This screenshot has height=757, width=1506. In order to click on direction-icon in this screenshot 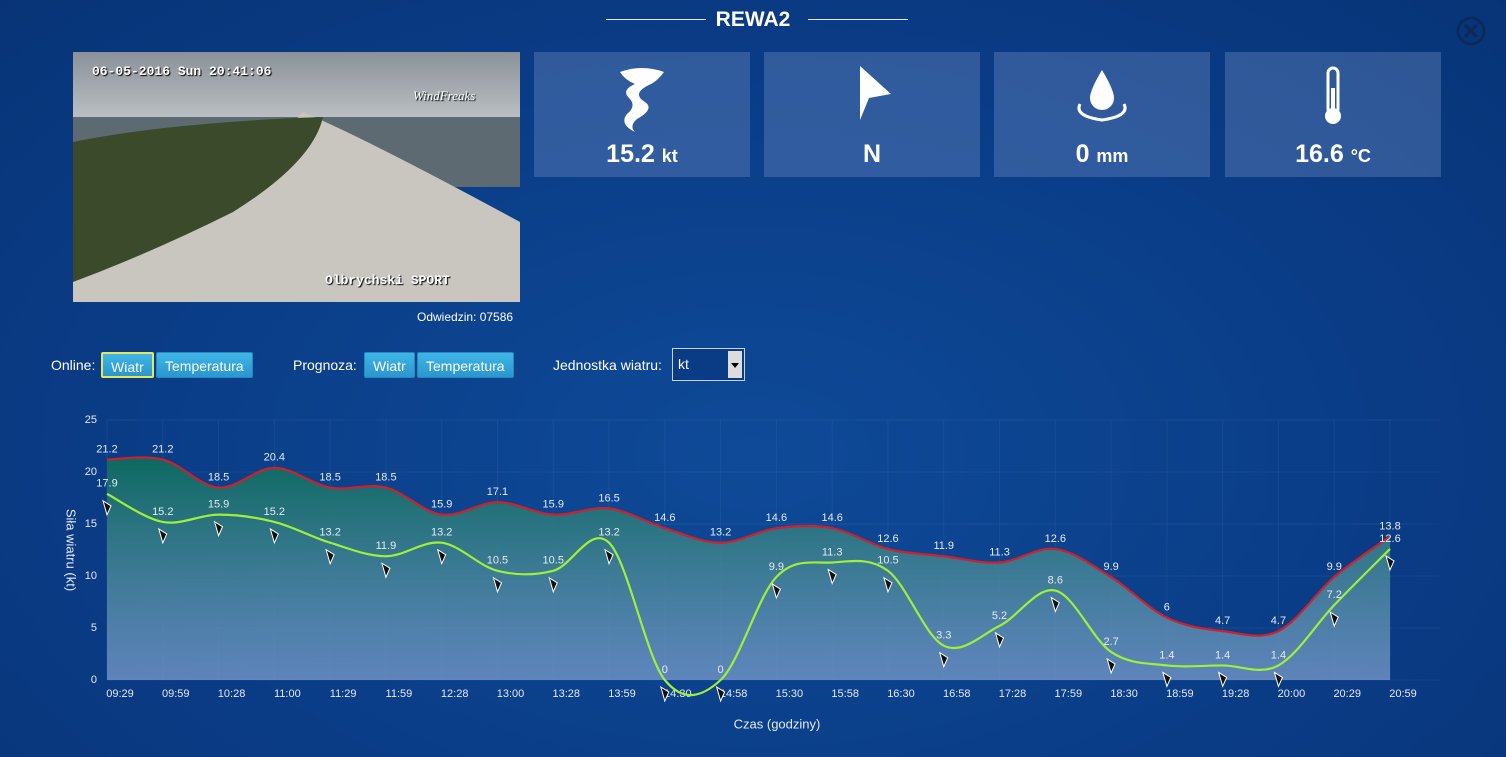, I will do `click(875, 93)`.